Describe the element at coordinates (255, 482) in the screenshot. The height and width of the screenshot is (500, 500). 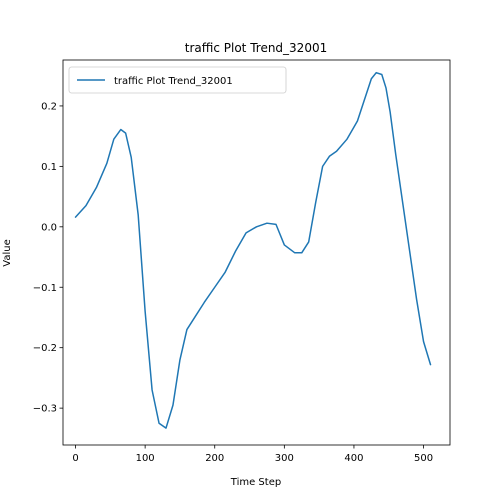
I see `x-axis-label: Time Step` at that location.